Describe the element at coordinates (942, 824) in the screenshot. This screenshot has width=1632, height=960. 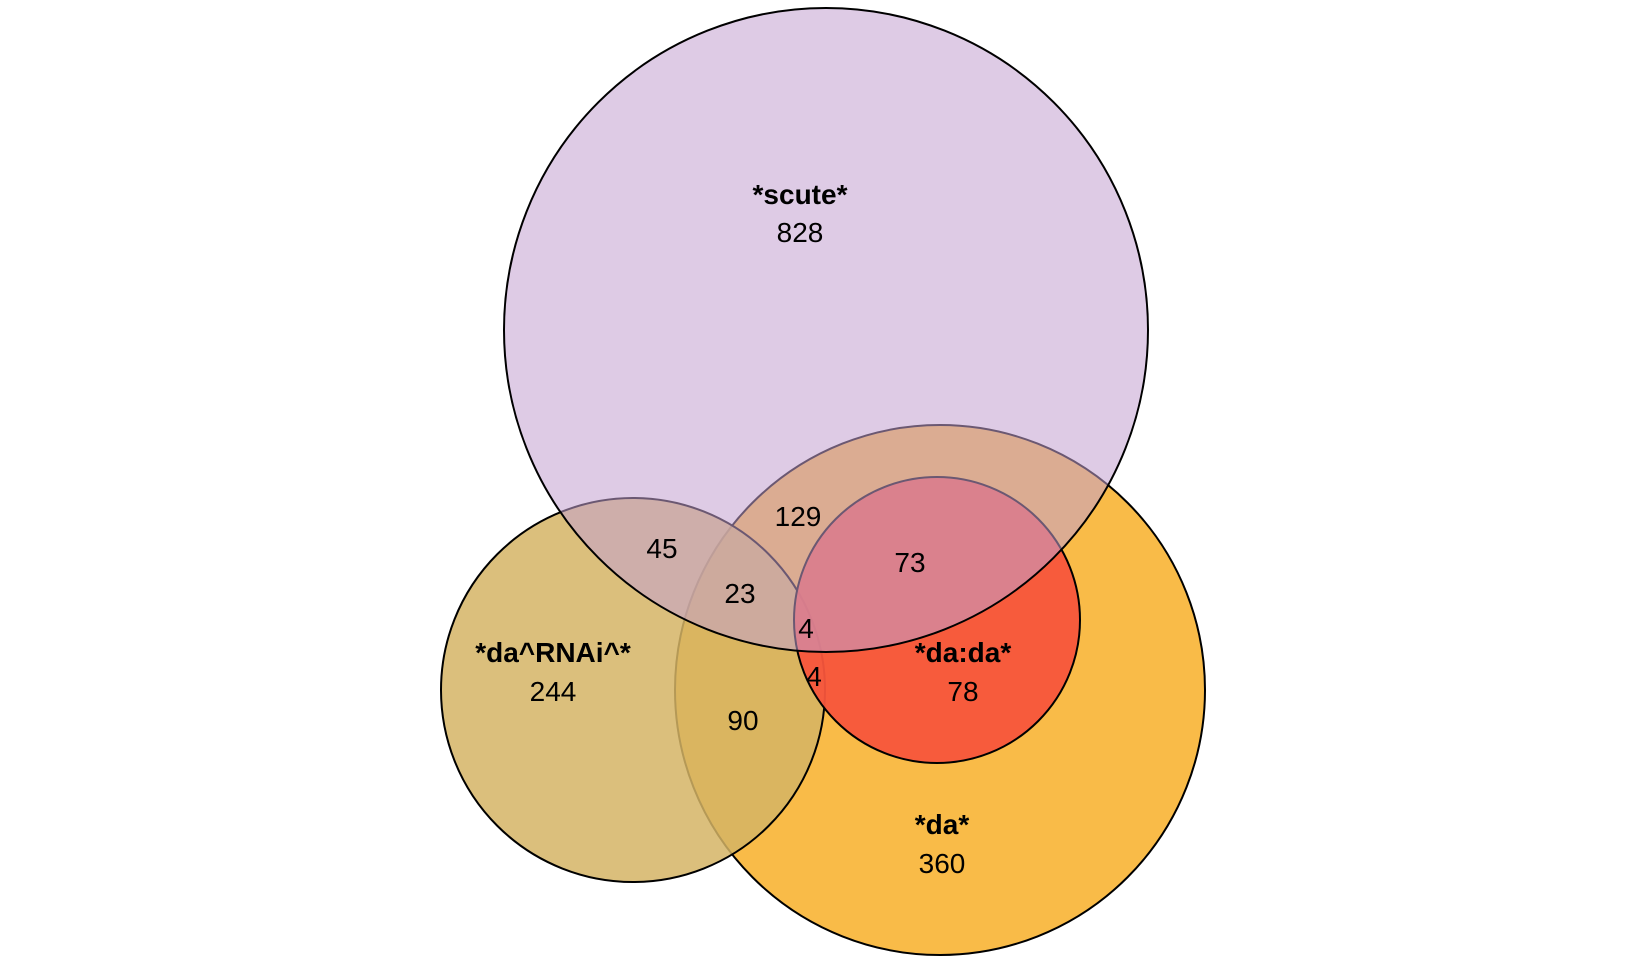
I see `set-label-da: *da*` at that location.